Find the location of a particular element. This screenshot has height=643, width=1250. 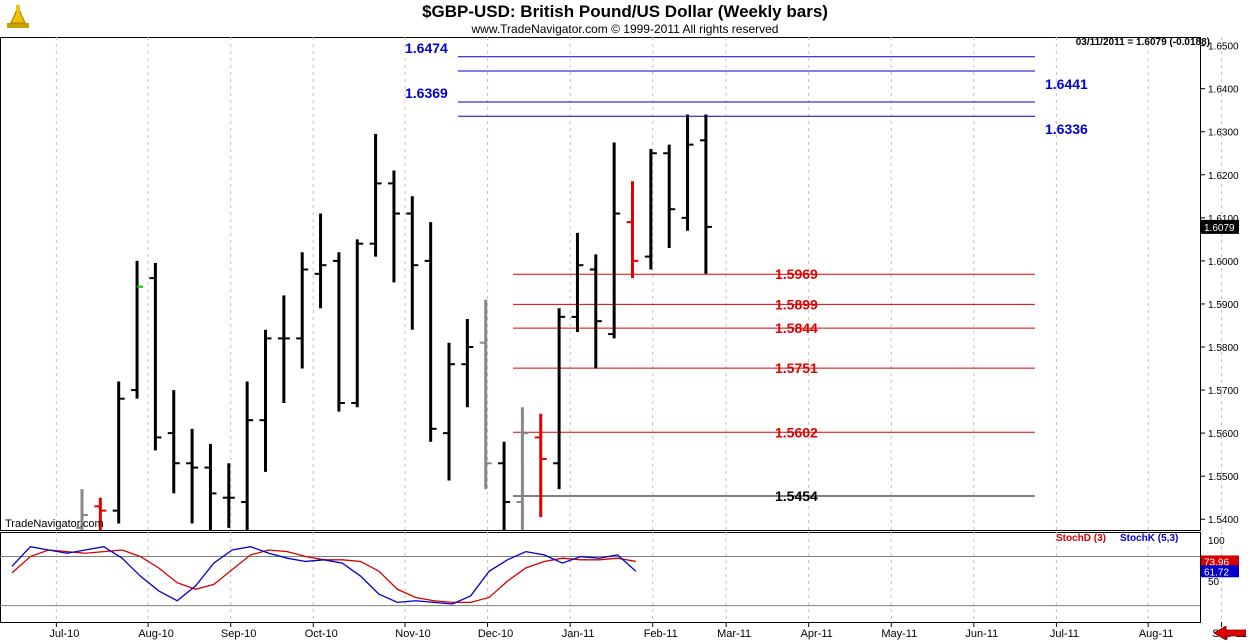

y-tick-label: 1.5700 is located at coordinates (1223, 391).